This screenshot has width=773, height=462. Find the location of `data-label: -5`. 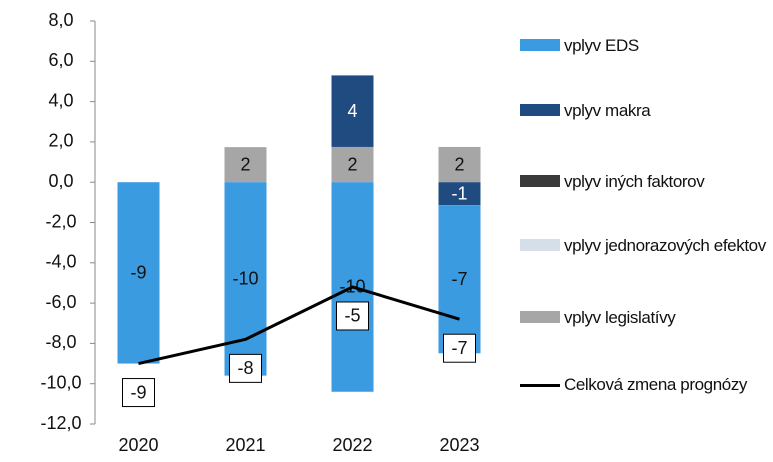

data-label: -5 is located at coordinates (352, 316).